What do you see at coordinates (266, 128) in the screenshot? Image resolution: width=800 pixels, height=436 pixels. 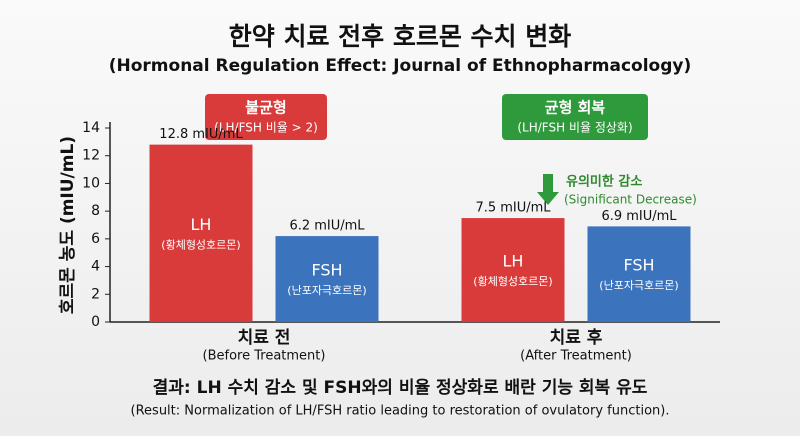 I see `annotation-text: (LH/FSH 비율 > 2)` at bounding box center [266, 128].